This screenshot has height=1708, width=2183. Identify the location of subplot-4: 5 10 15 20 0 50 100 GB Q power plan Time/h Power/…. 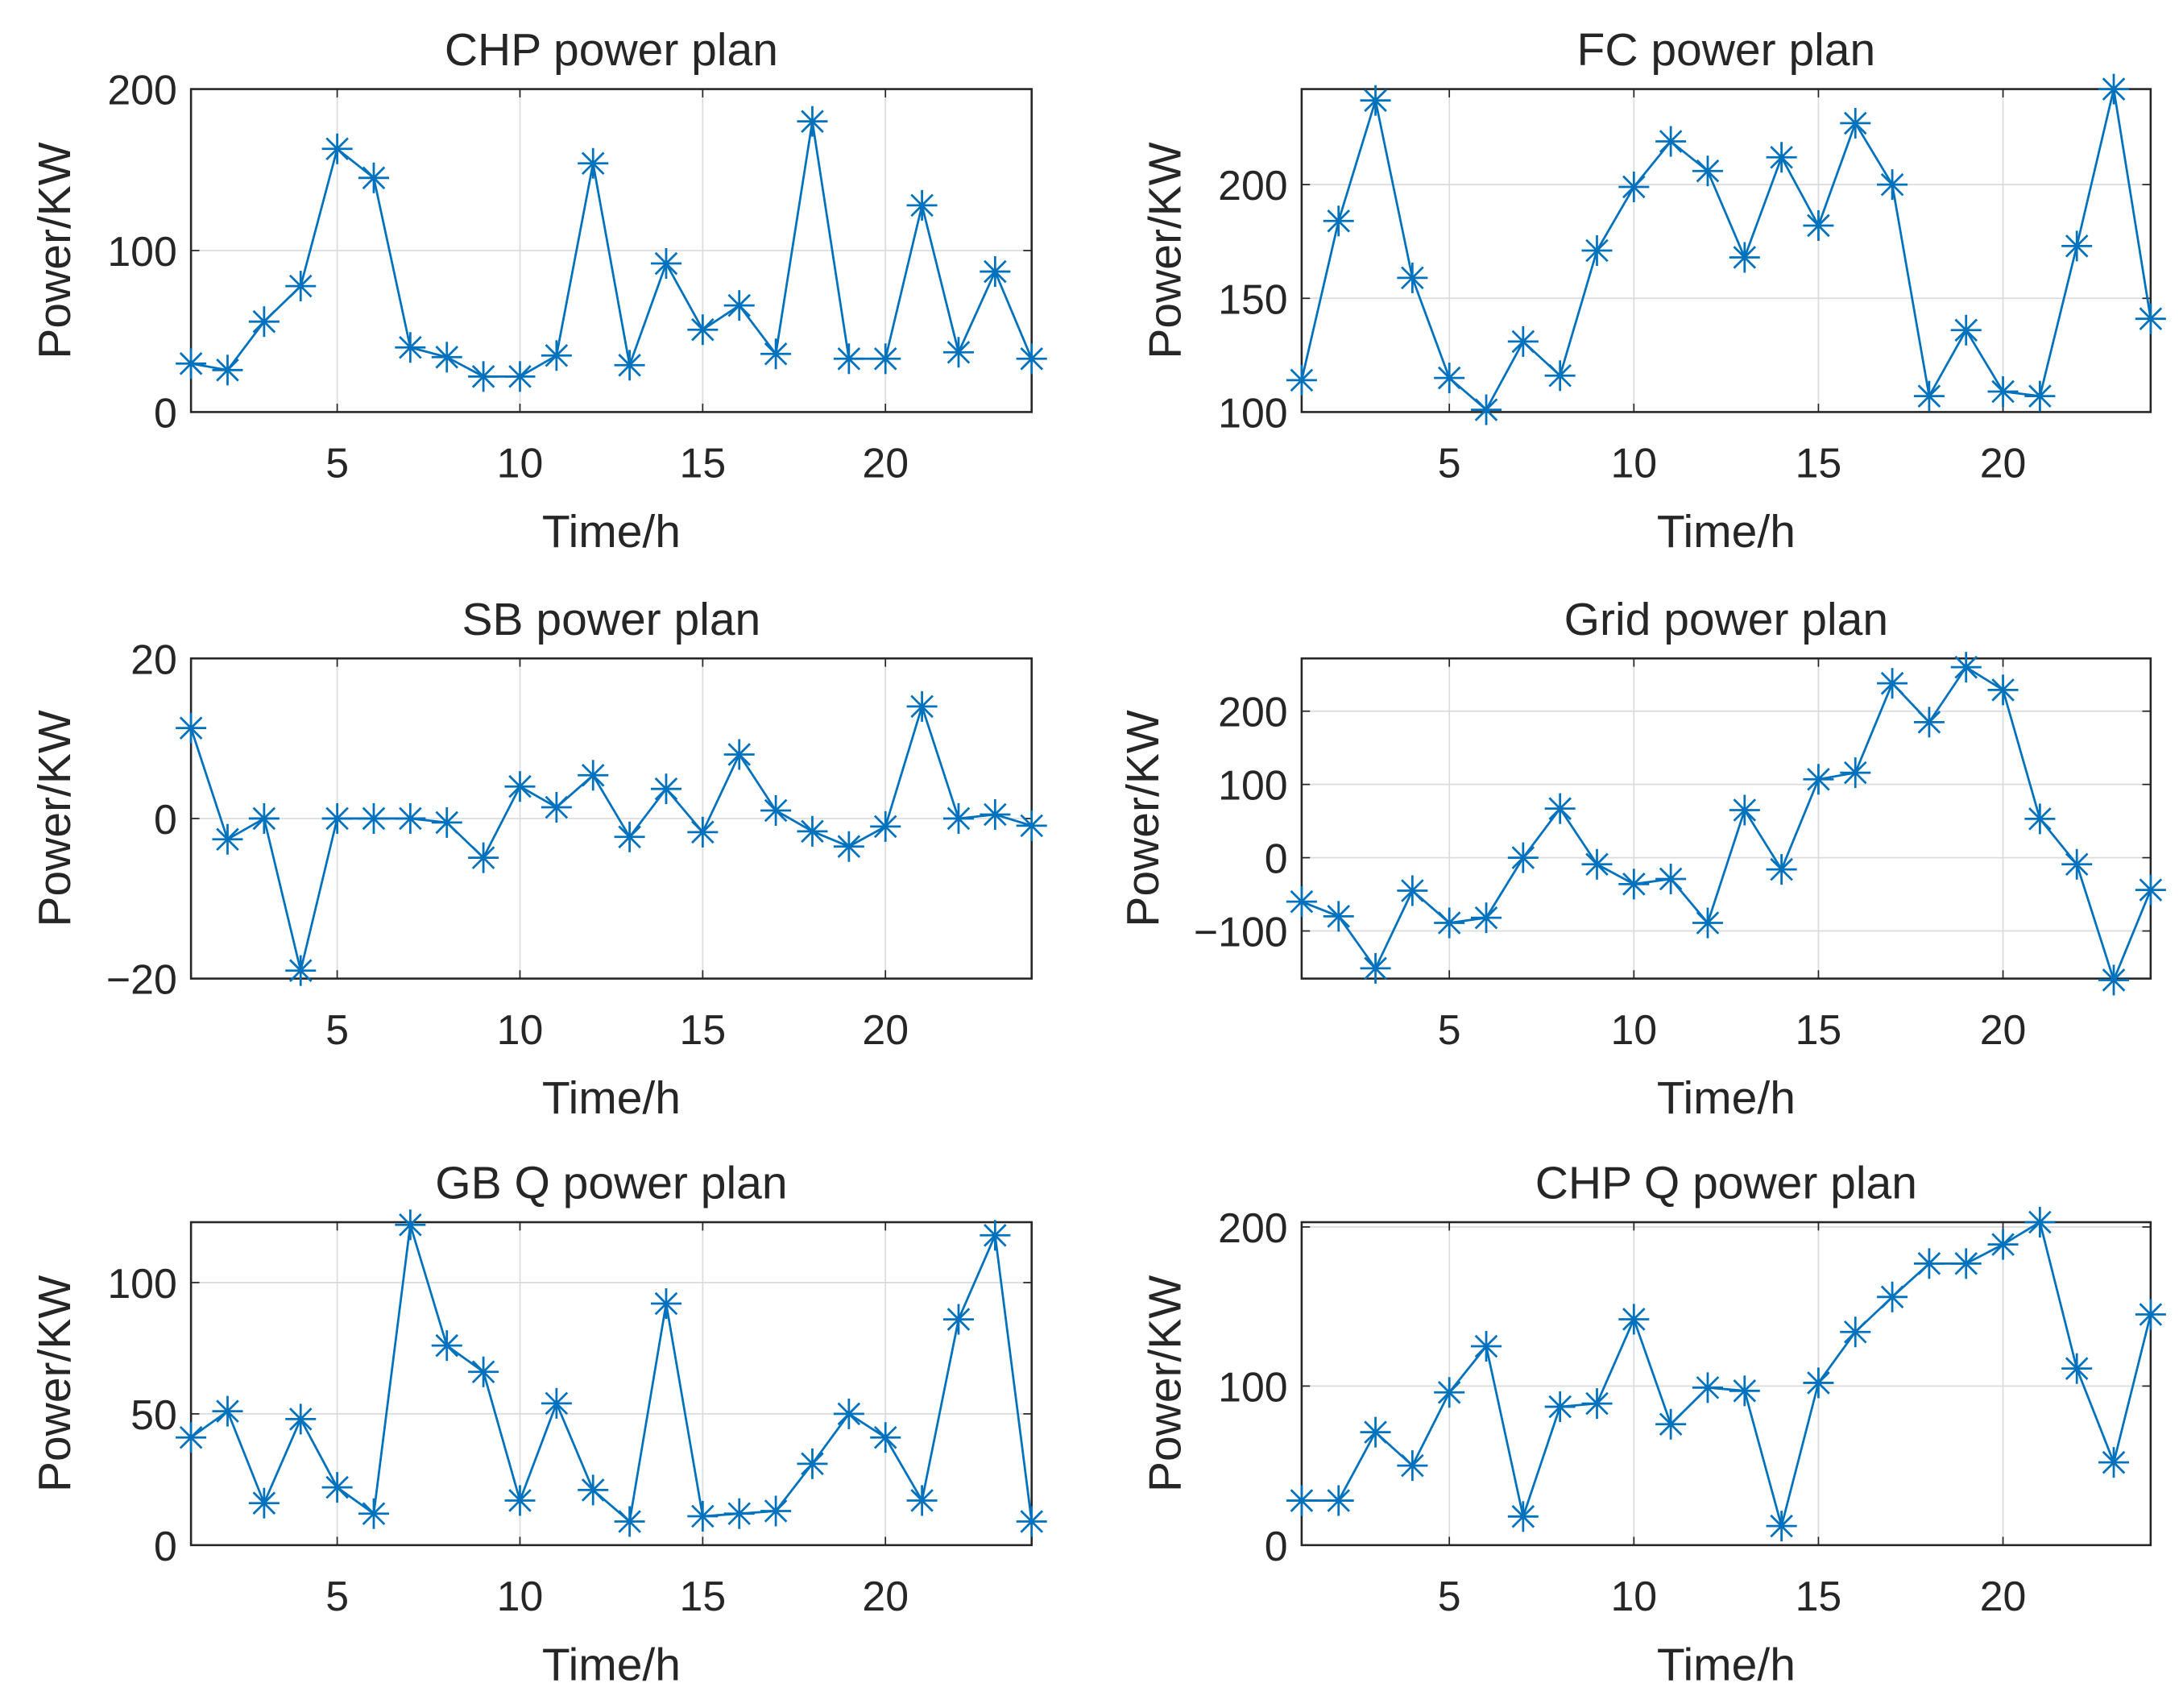
(538, 1424).